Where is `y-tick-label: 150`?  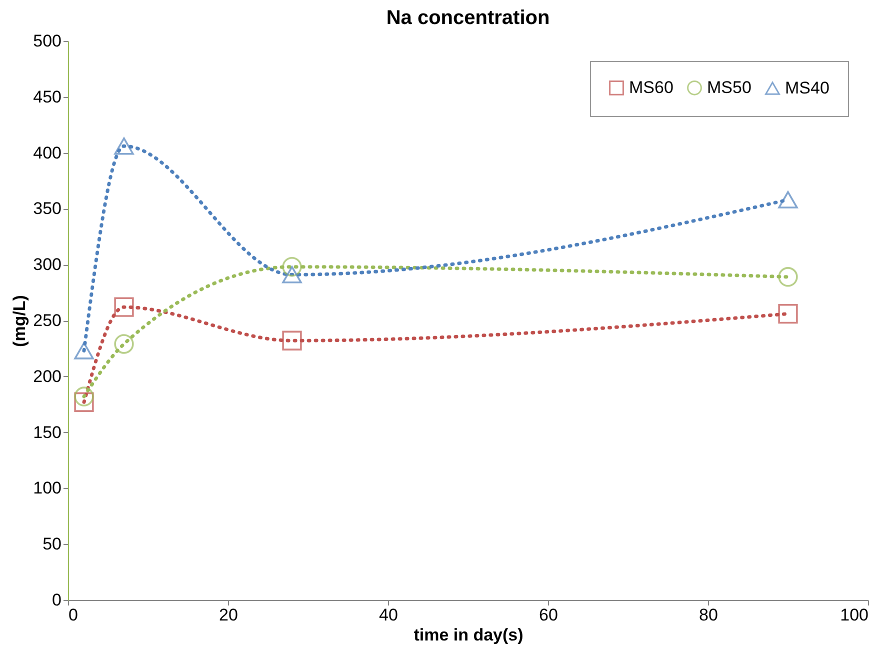
y-tick-label: 150 is located at coordinates (47, 432).